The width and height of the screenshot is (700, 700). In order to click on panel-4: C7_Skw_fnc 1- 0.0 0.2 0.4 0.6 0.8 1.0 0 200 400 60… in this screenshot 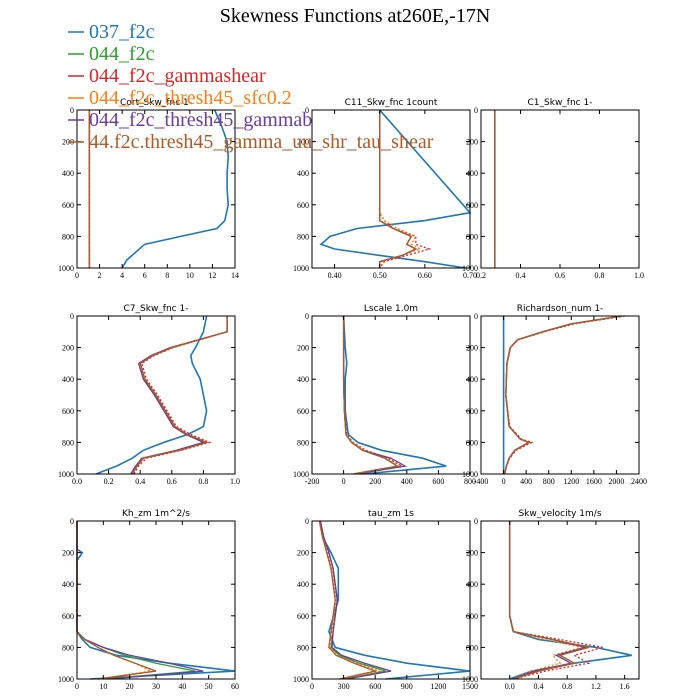, I will do `click(149, 395)`.